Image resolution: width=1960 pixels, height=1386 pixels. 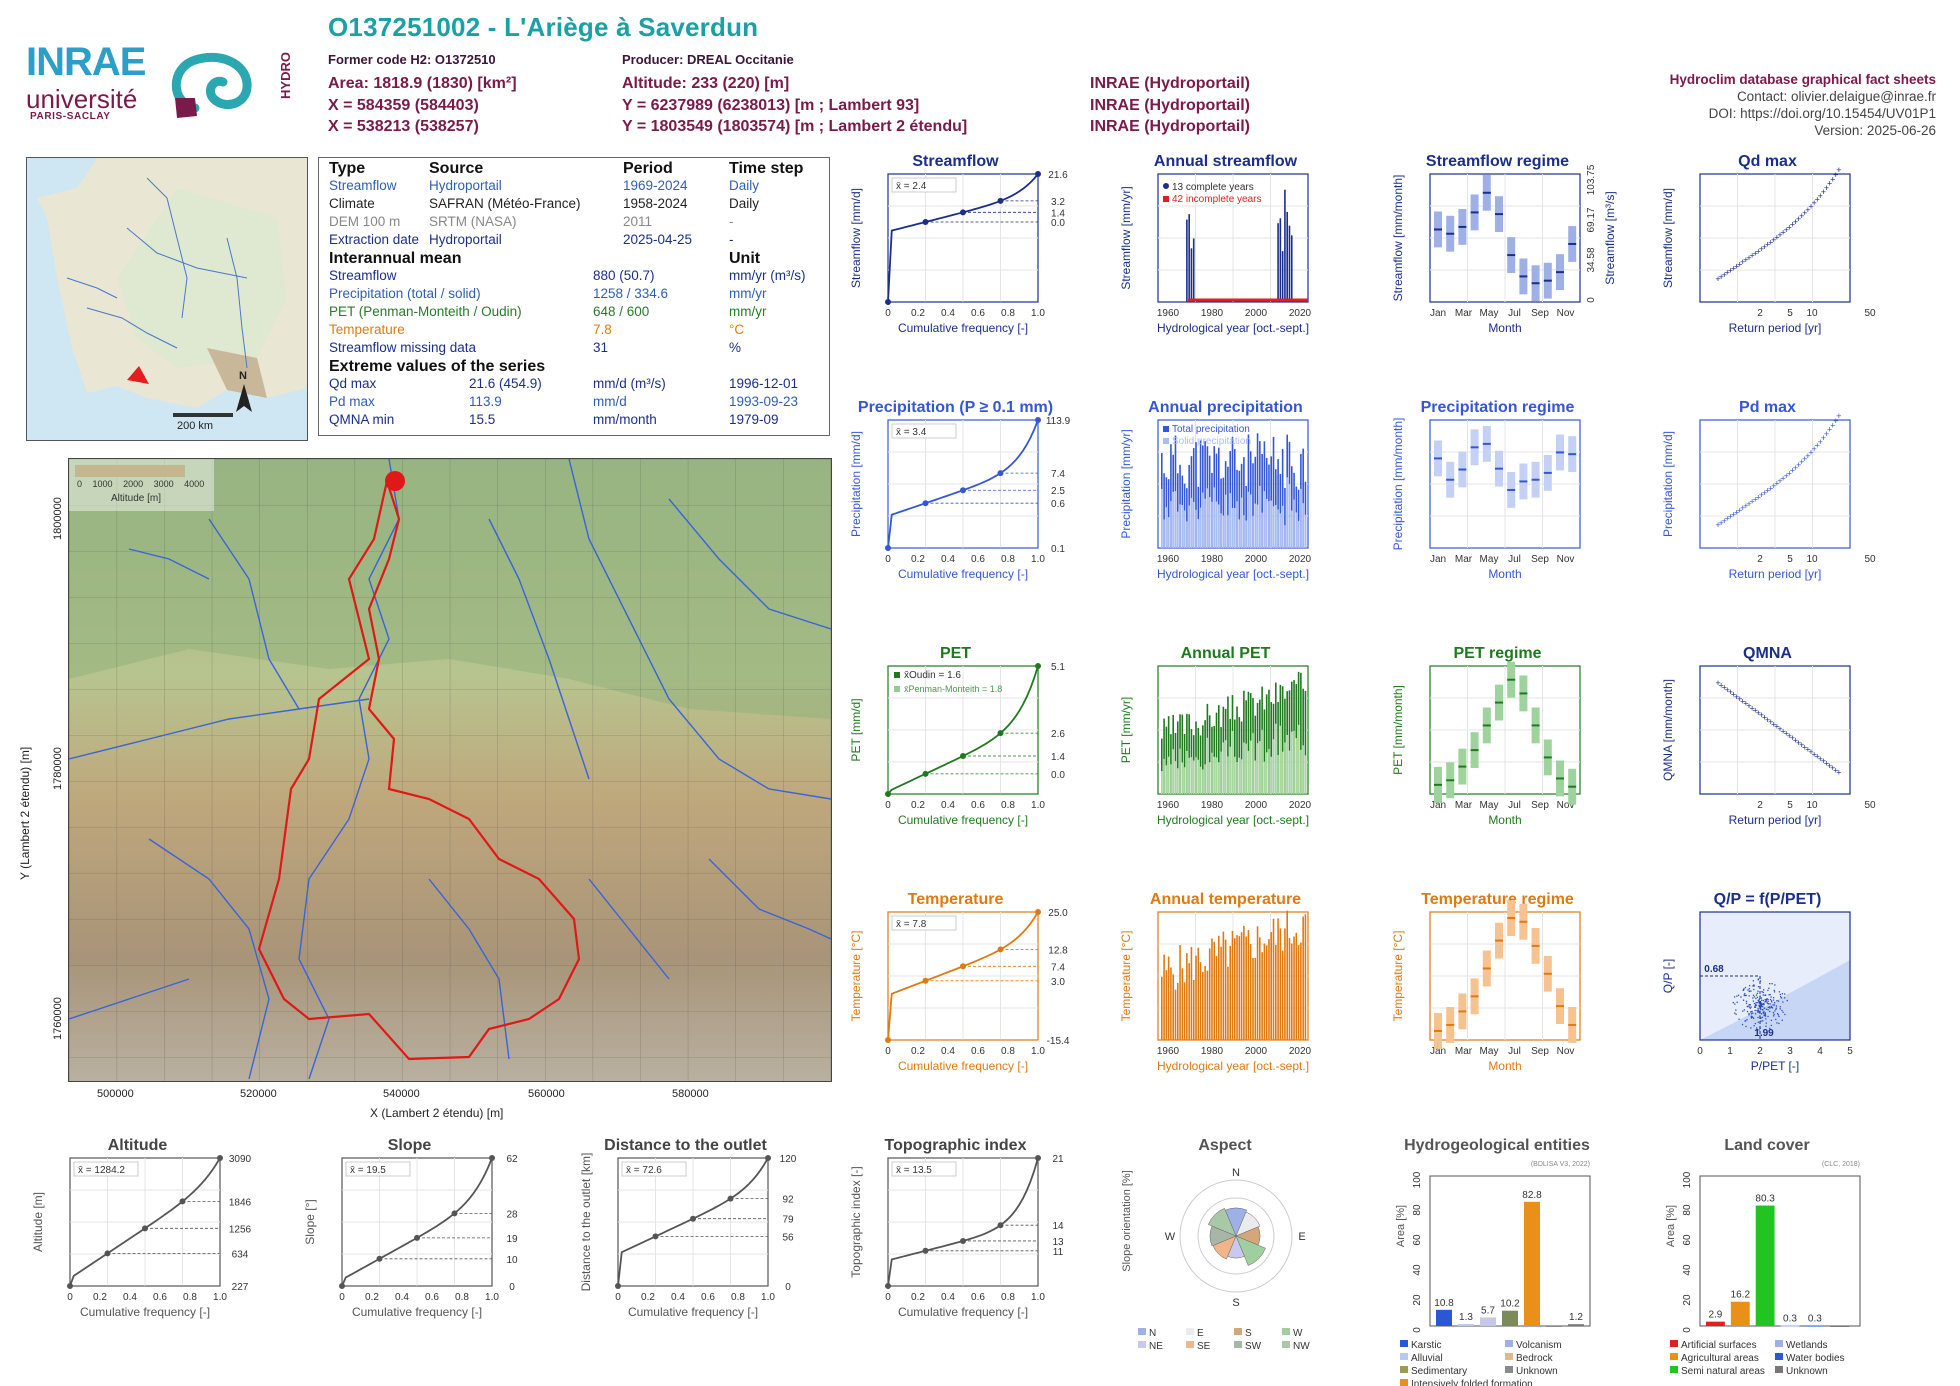 I want to click on right-tick: 21, so click(x=1058, y=1159).